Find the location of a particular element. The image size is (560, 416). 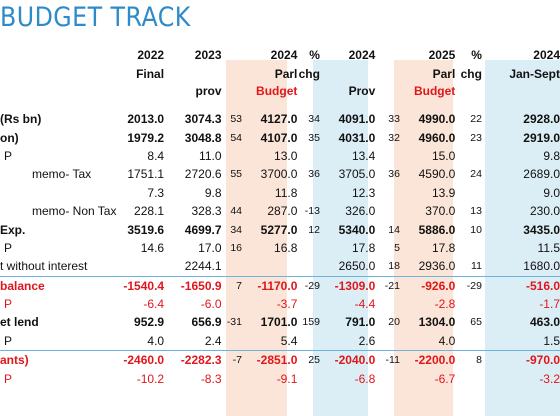

table-cell: 8.4 is located at coordinates (156, 155).